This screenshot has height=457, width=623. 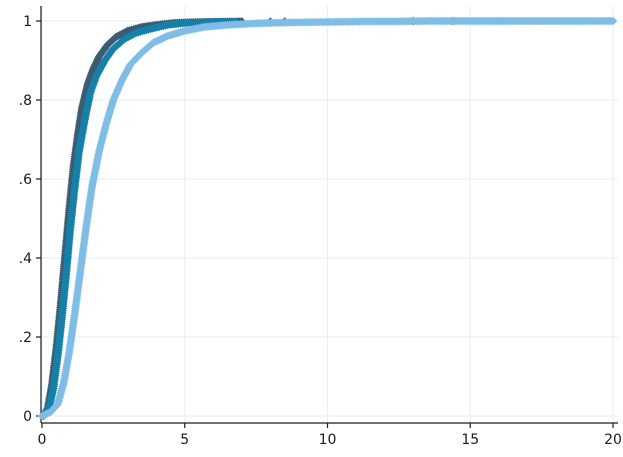 What do you see at coordinates (25, 259) in the screenshot?
I see `y-tick-label: .4` at bounding box center [25, 259].